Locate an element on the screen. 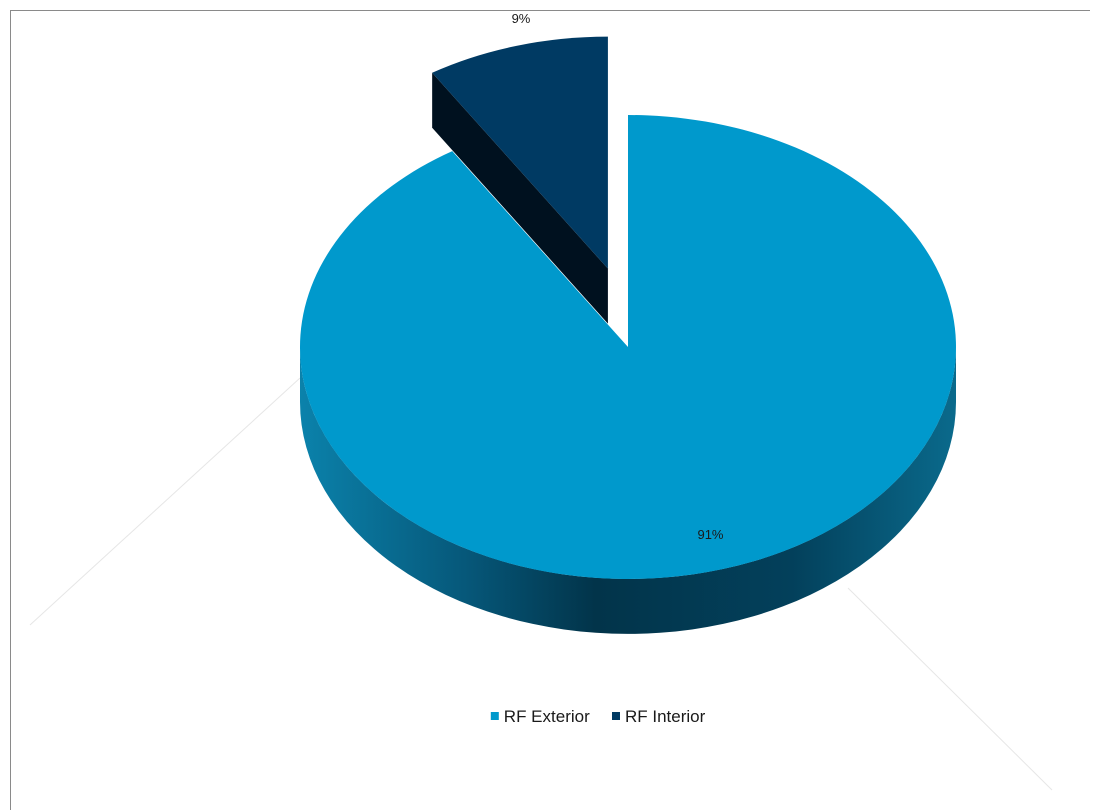 Image resolution: width=1093 pixels, height=810 pixels. data-label-rf-exterior: 91% is located at coordinates (710, 534).